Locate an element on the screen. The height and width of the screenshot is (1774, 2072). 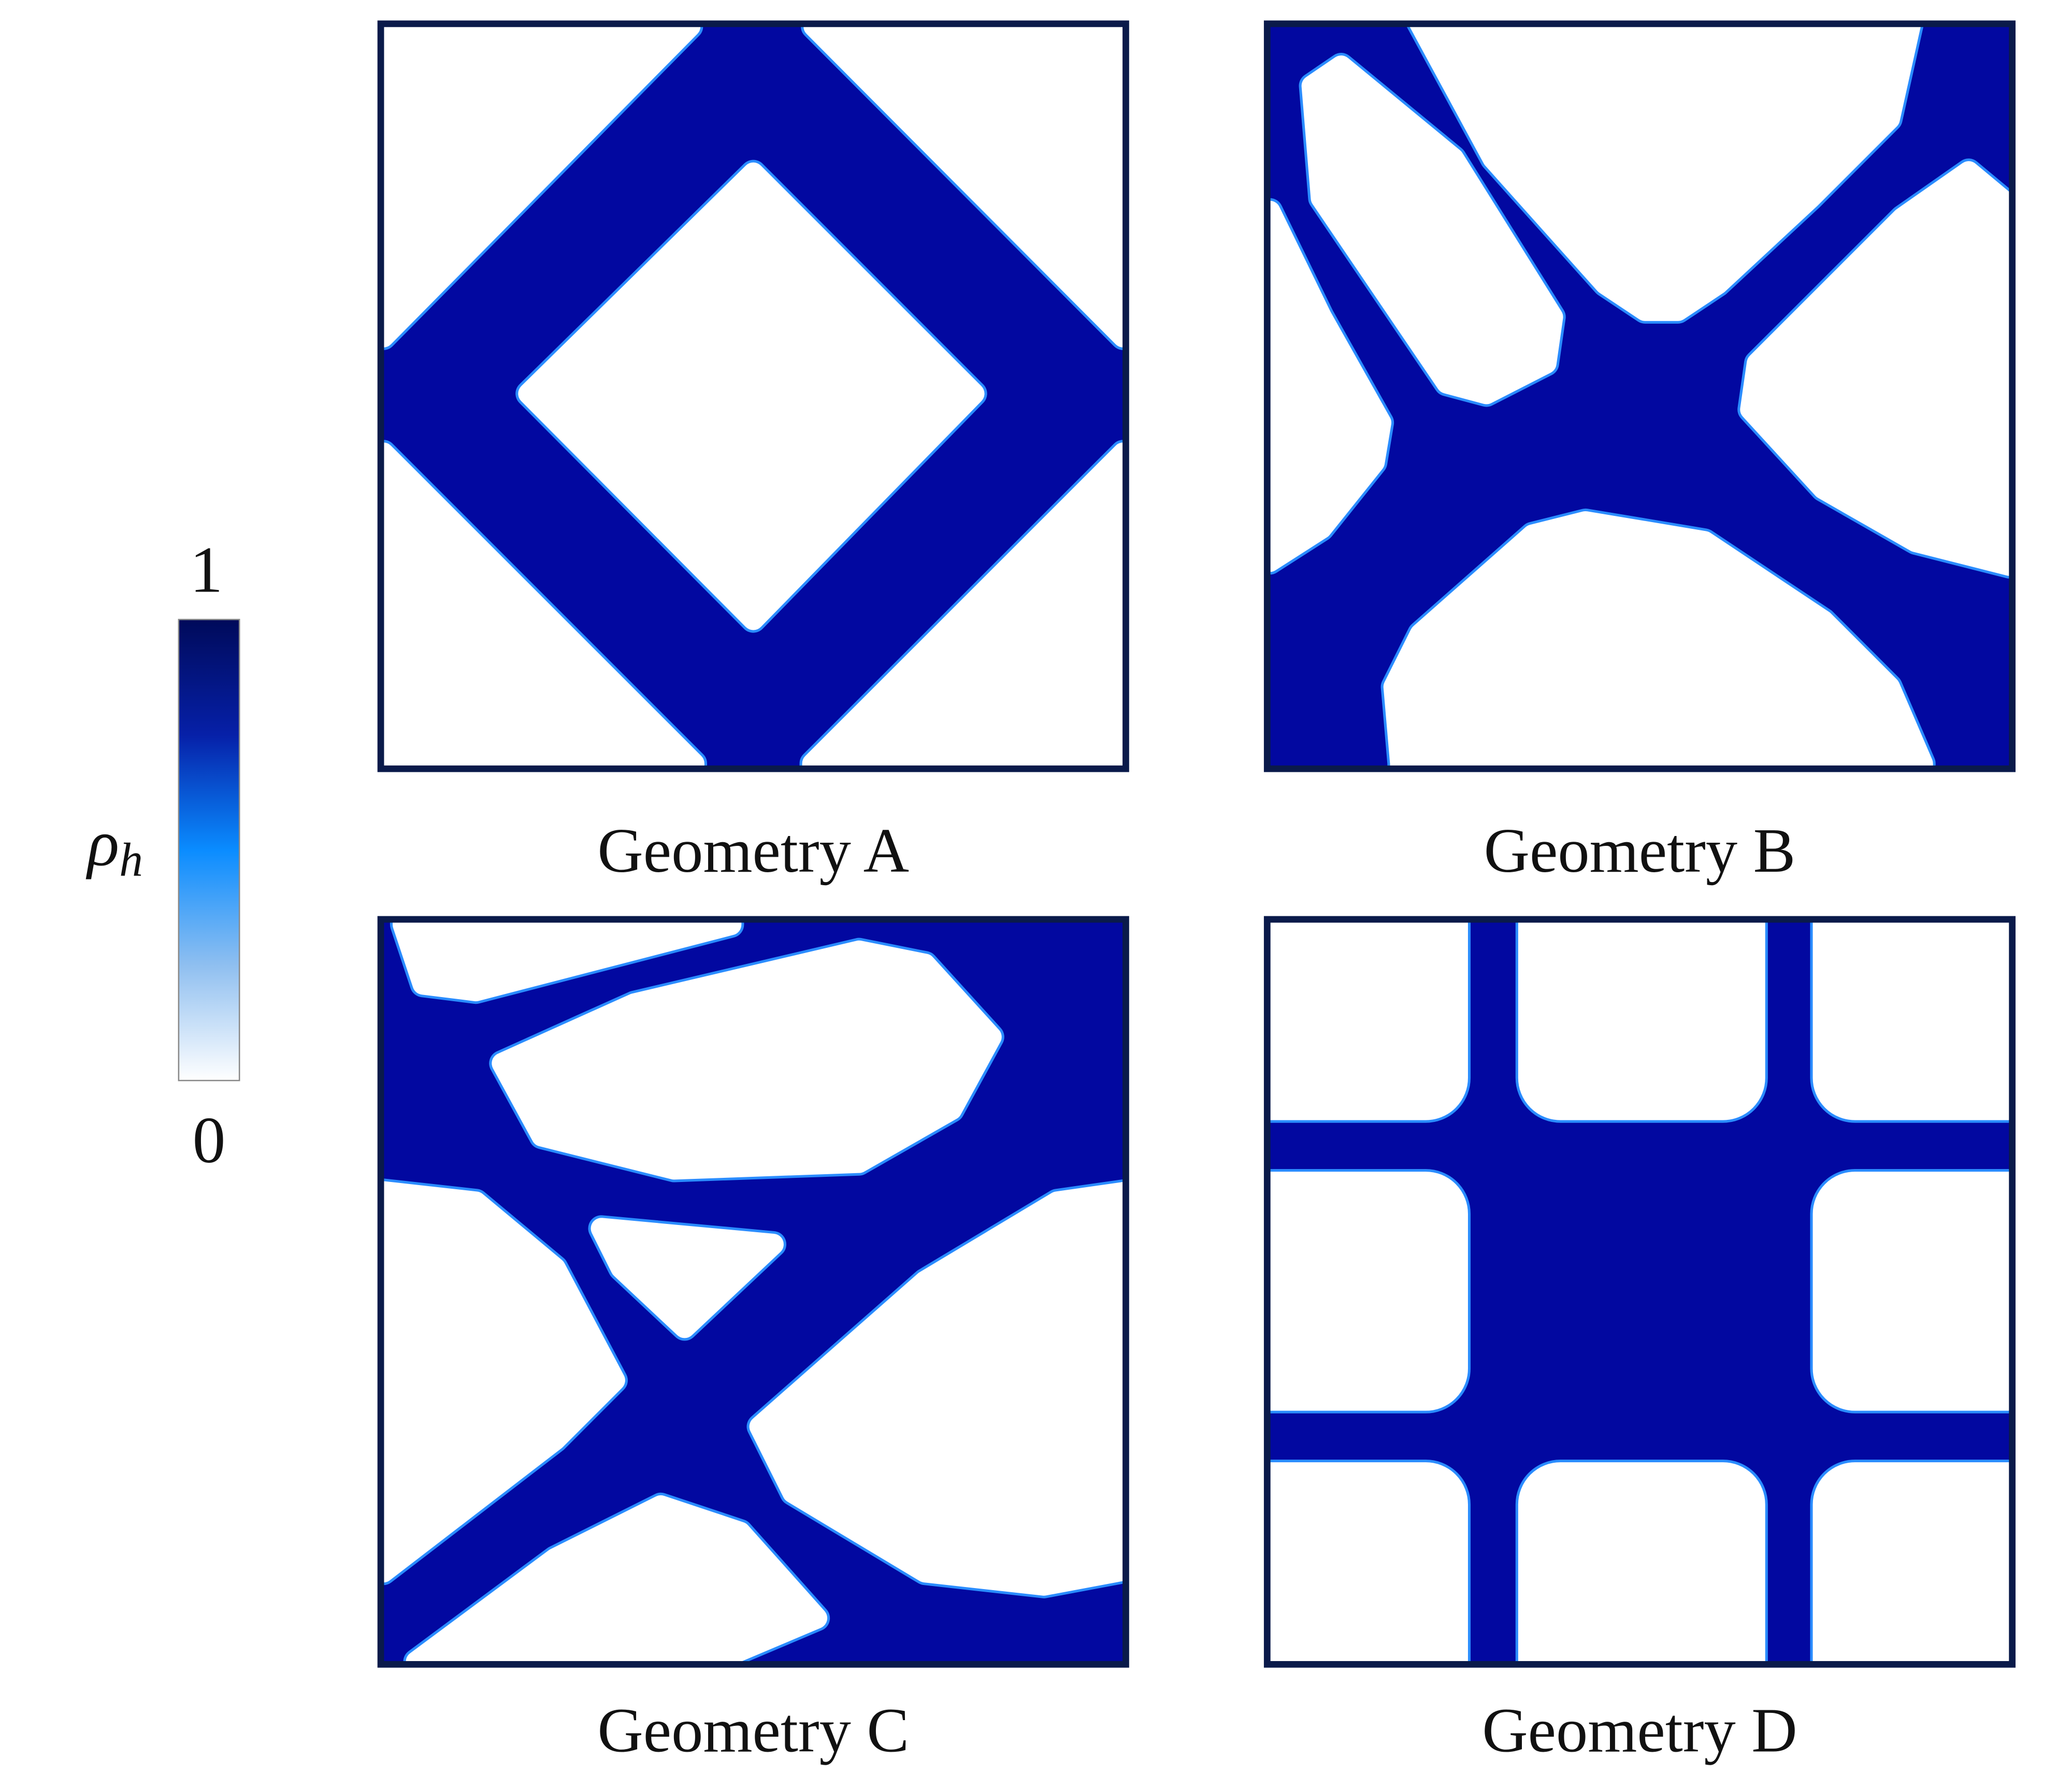
colorbar-gradient is located at coordinates (209, 849).